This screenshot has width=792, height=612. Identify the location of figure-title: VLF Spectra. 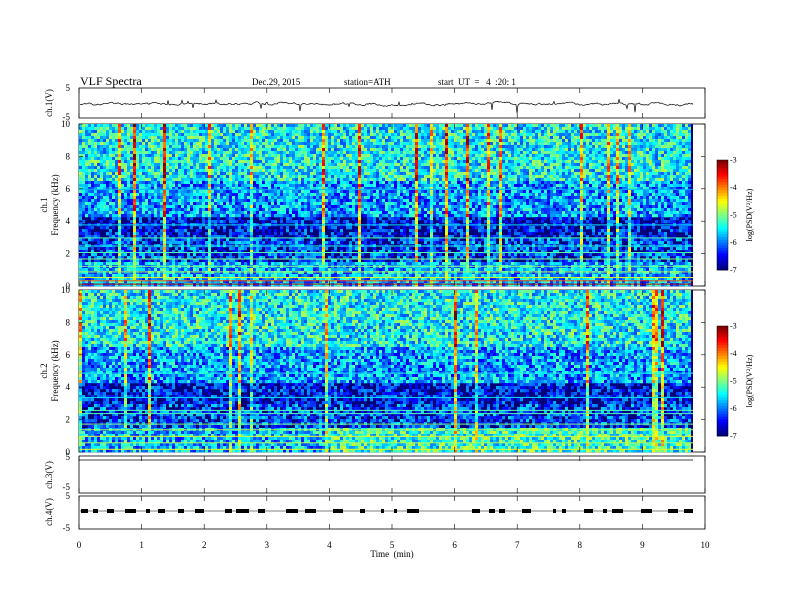
(111, 81).